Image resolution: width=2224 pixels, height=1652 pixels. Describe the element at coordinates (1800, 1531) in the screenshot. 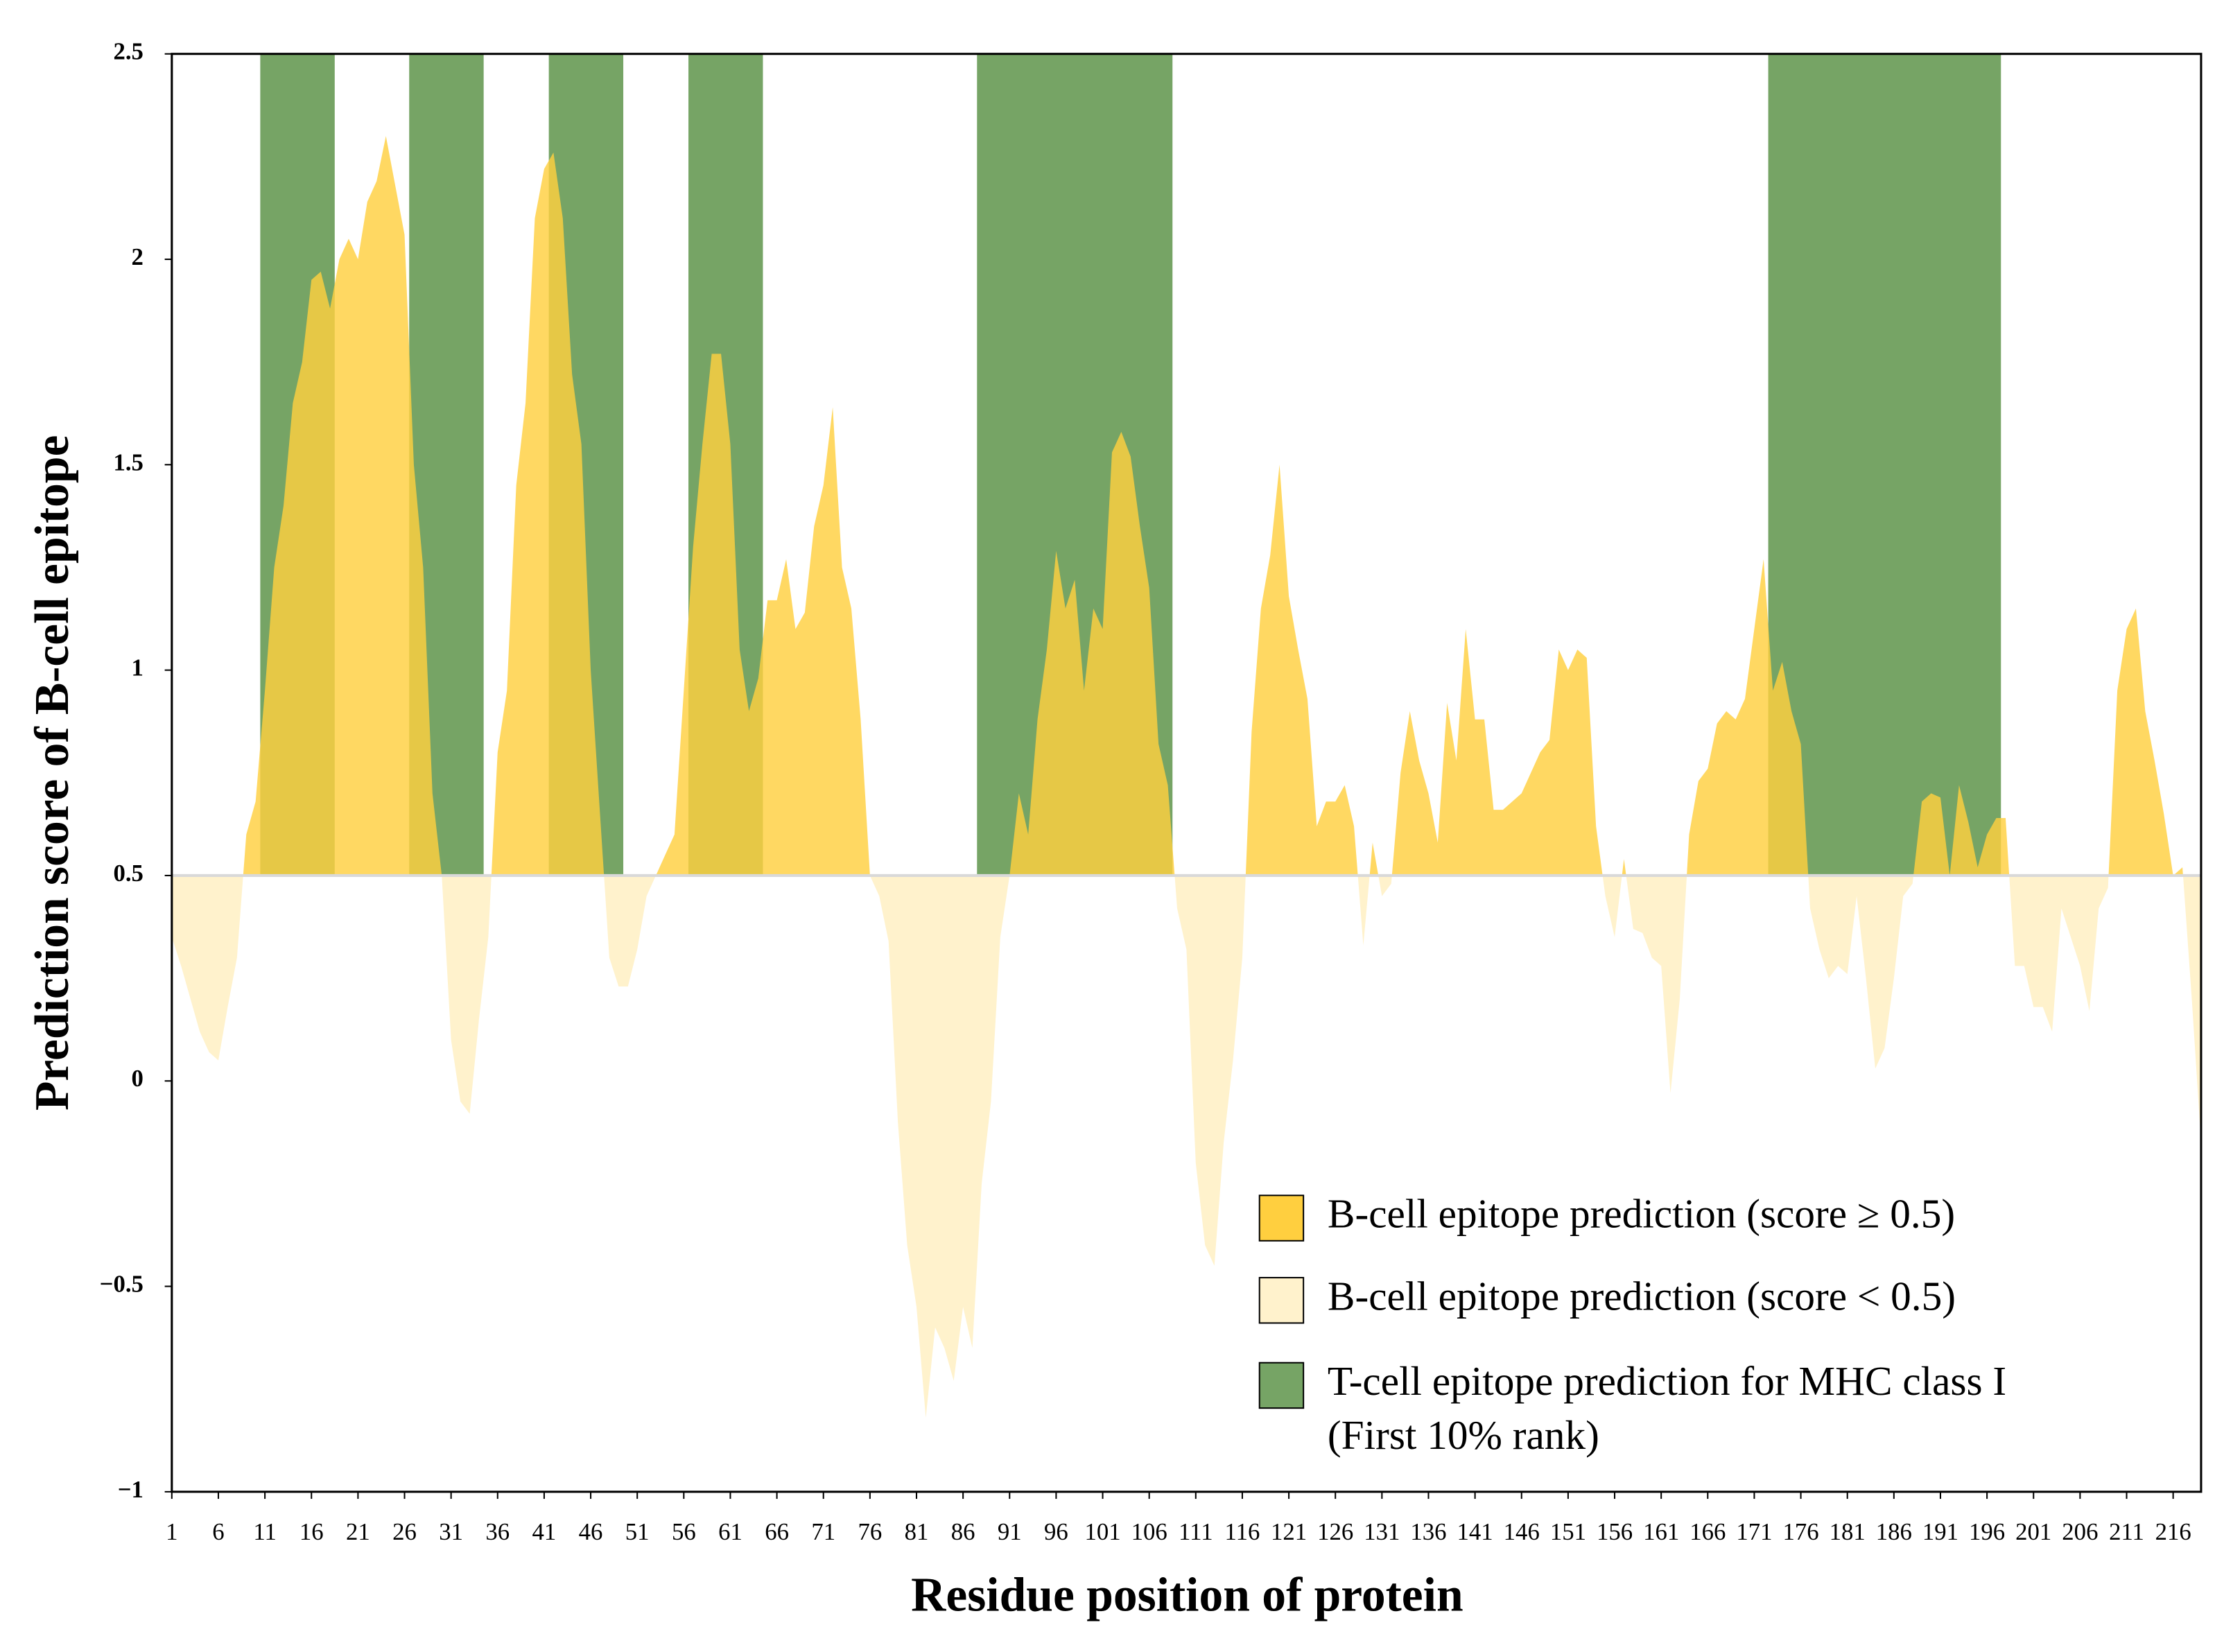

I see `x-tick-label: 176` at that location.